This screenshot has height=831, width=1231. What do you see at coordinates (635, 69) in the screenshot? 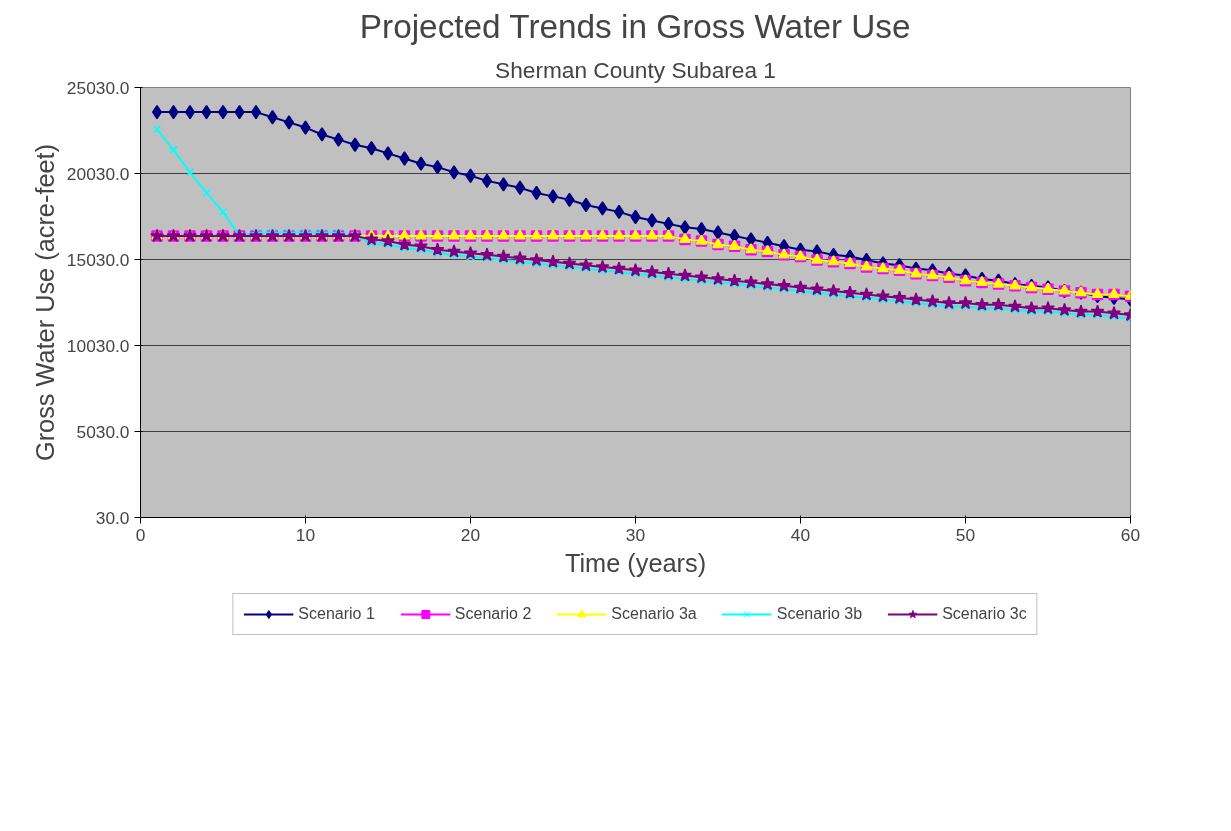
I see `chart-subtitle: Sherman County Subarea 1` at bounding box center [635, 69].